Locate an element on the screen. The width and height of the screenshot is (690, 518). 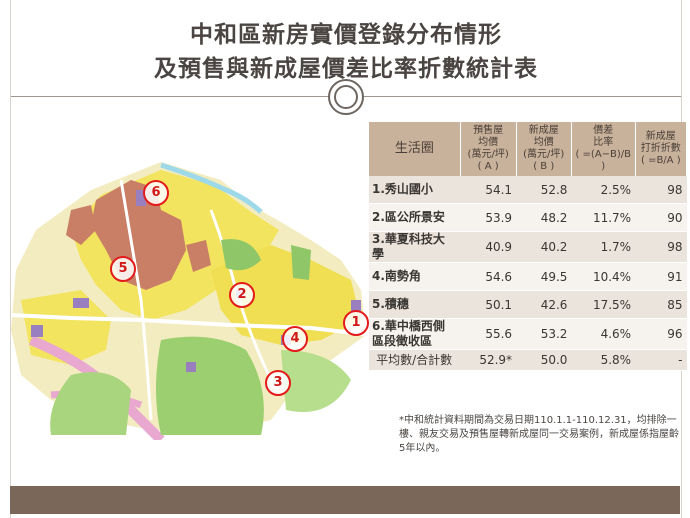
map-marker-1: 1 is located at coordinates (356, 323).